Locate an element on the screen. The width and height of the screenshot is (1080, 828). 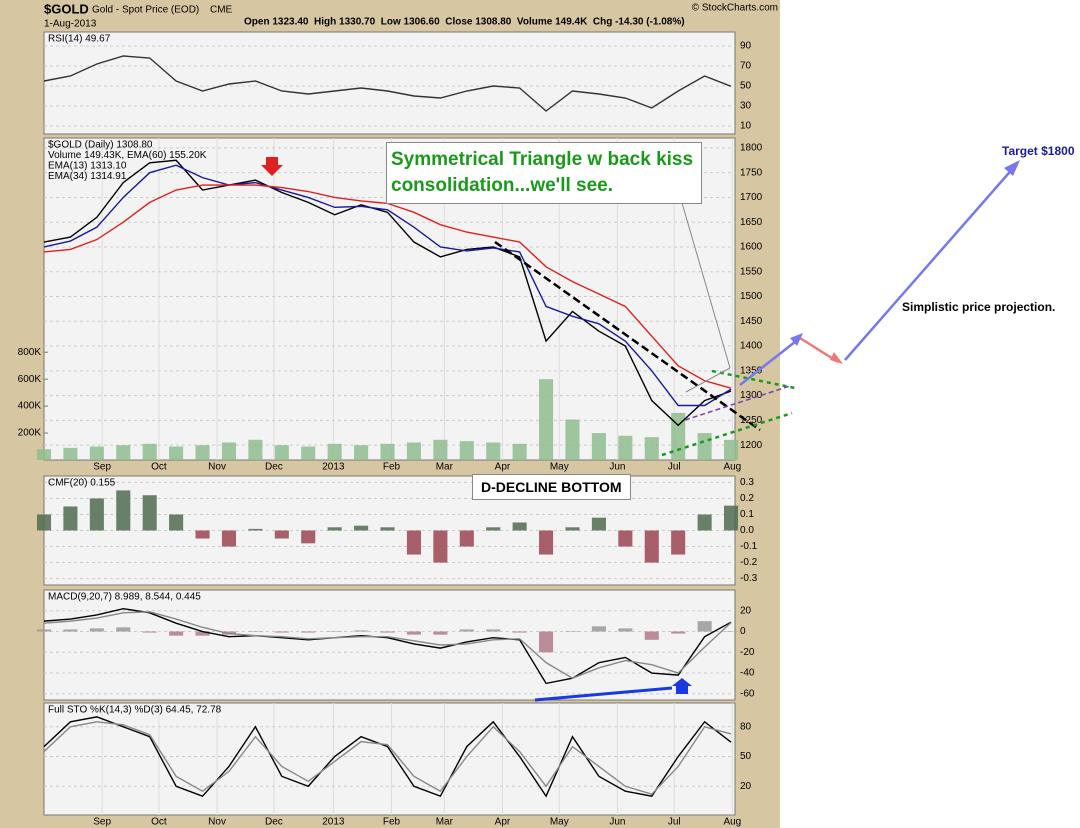
credit: © StockCharts.com is located at coordinates (735, 8).